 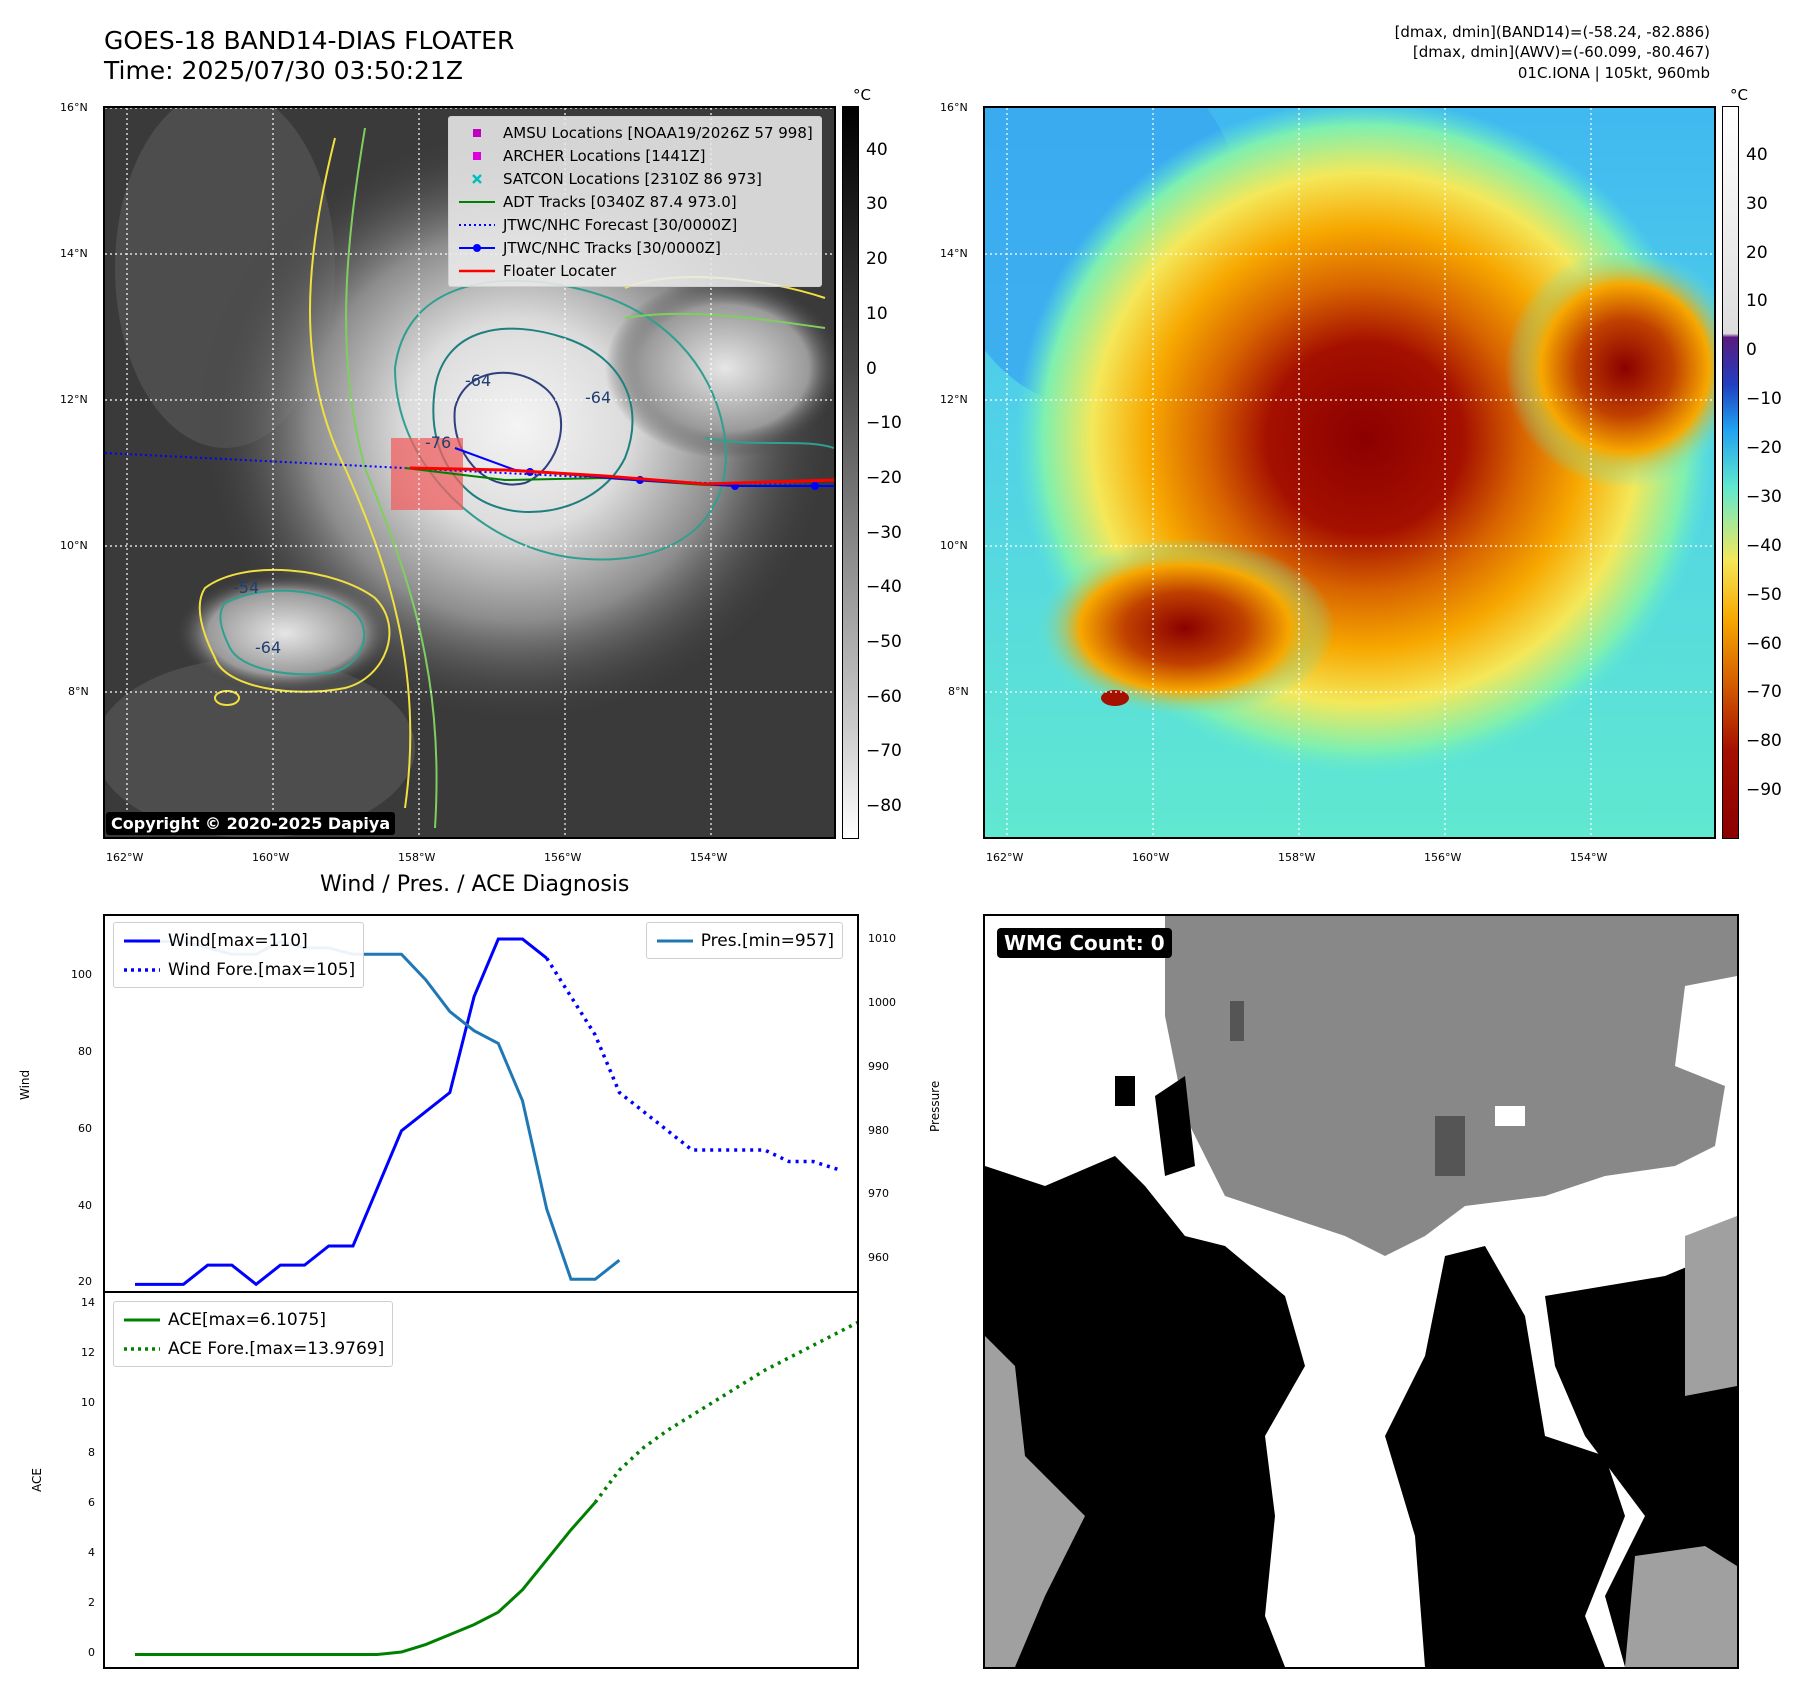 What do you see at coordinates (691, 1064) in the screenshot?
I see `wind-forecast-line` at bounding box center [691, 1064].